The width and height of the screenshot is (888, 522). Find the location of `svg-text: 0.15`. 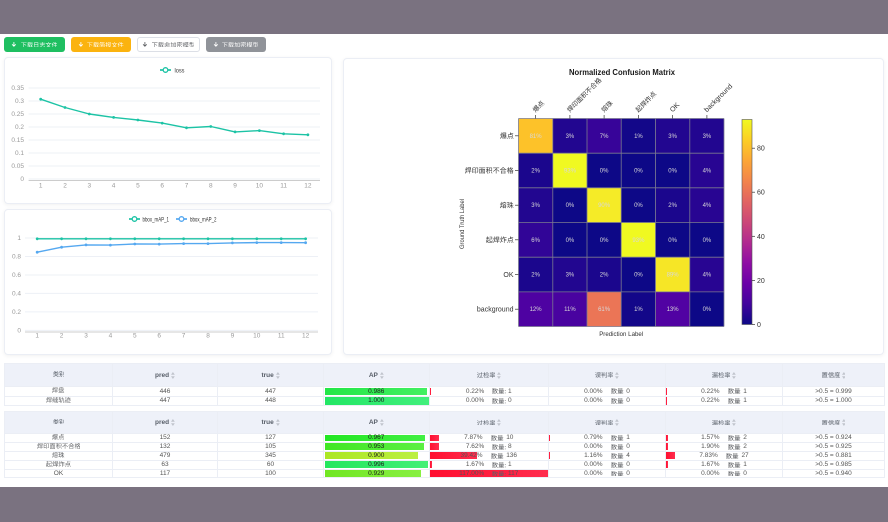

svg-text: 0.15 is located at coordinates (17, 140).